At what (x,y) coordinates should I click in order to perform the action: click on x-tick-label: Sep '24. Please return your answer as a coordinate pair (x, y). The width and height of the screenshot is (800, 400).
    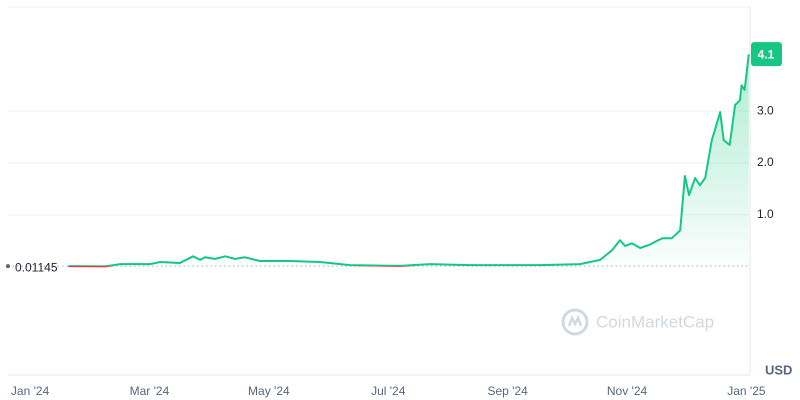
    Looking at the image, I should click on (507, 391).